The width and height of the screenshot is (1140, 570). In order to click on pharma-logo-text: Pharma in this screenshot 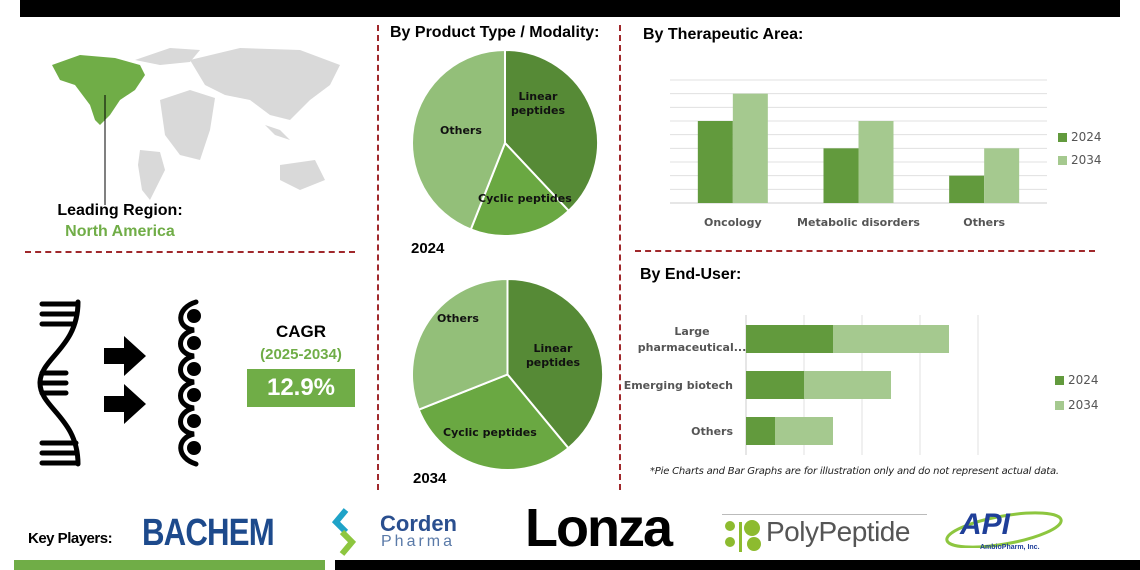, I will do `click(418, 541)`.